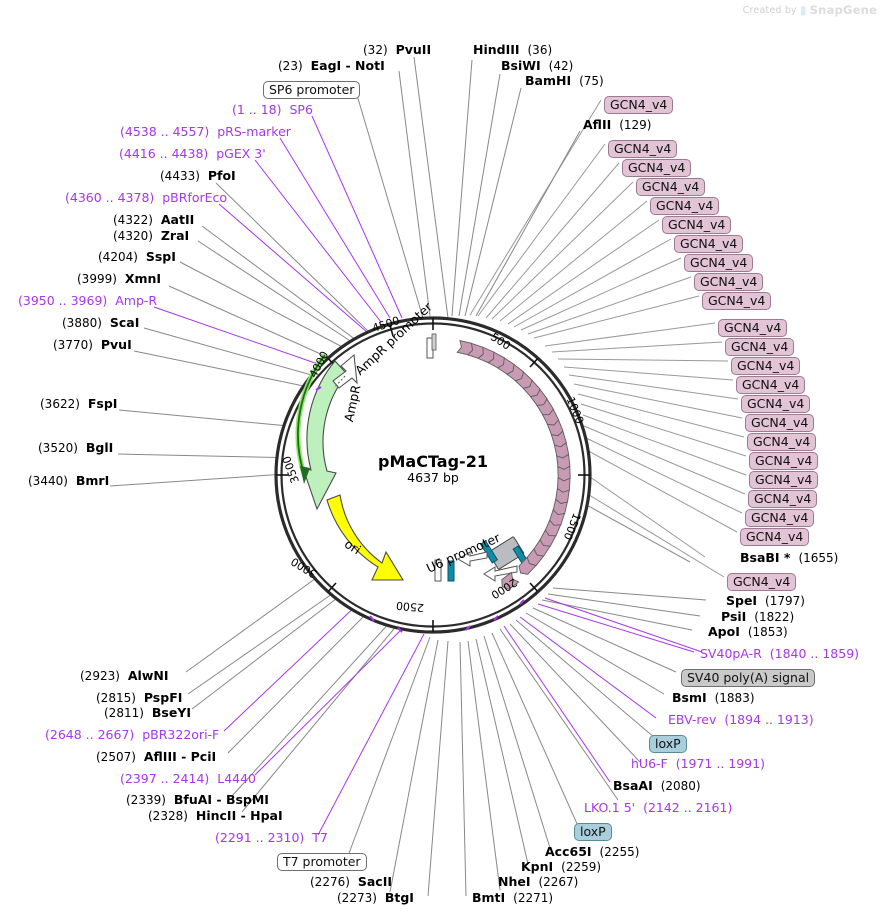 The width and height of the screenshot is (885, 916). What do you see at coordinates (617, 124) in the screenshot?
I see `label-aflii: AflII (129)` at bounding box center [617, 124].